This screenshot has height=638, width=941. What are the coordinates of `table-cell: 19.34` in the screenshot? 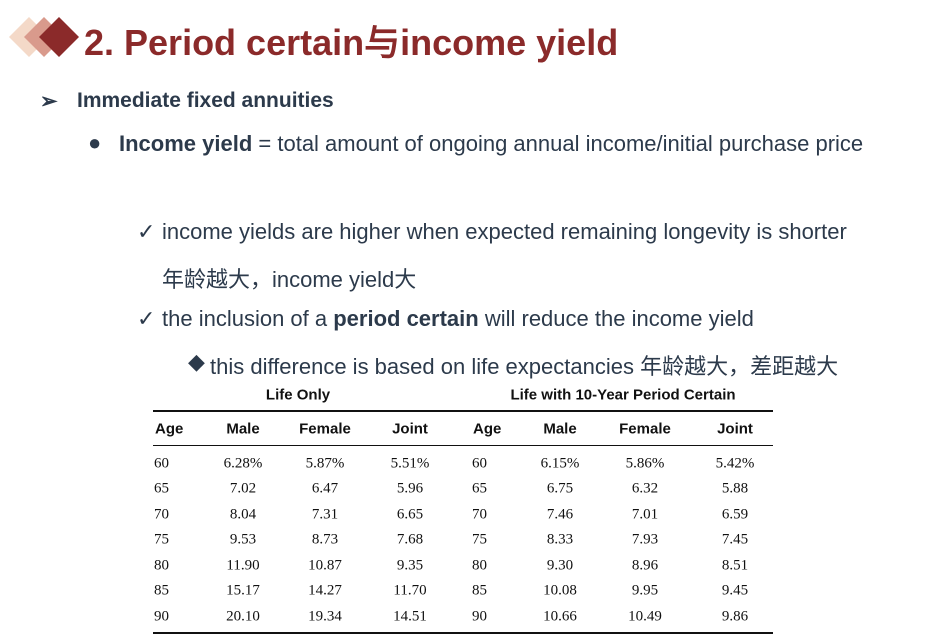 It's located at (325, 616).